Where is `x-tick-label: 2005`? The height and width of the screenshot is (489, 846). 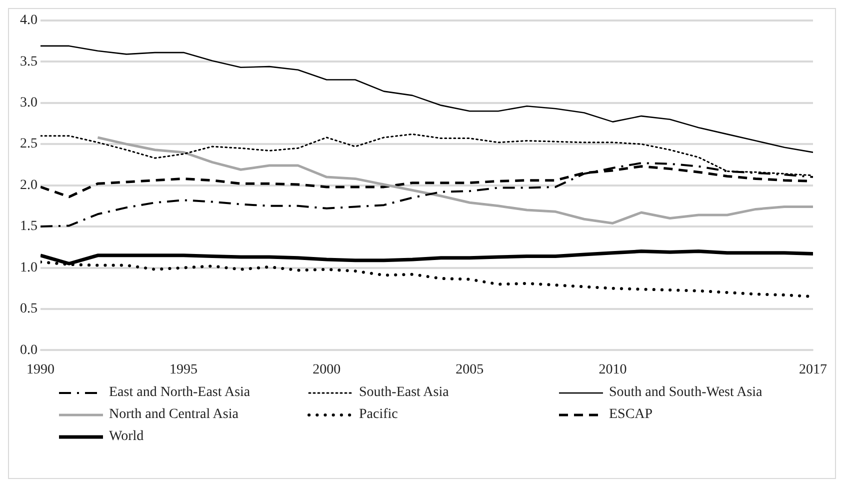 x-tick-label: 2005 is located at coordinates (470, 370).